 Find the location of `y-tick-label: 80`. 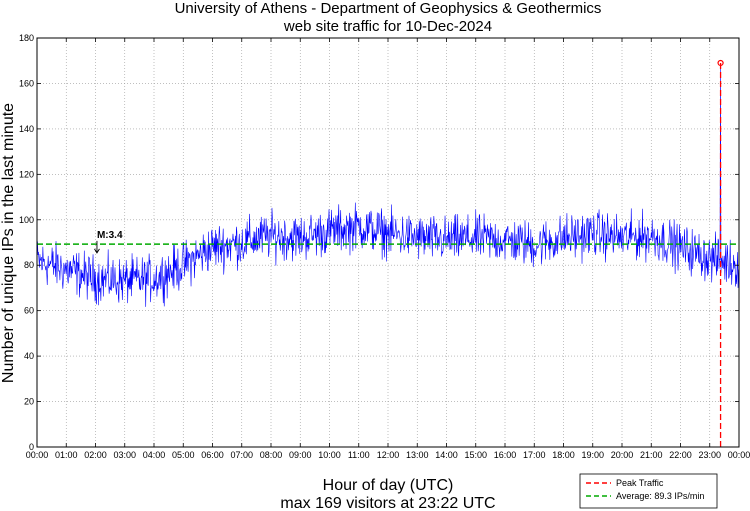

y-tick-label: 80 is located at coordinates (29, 265).